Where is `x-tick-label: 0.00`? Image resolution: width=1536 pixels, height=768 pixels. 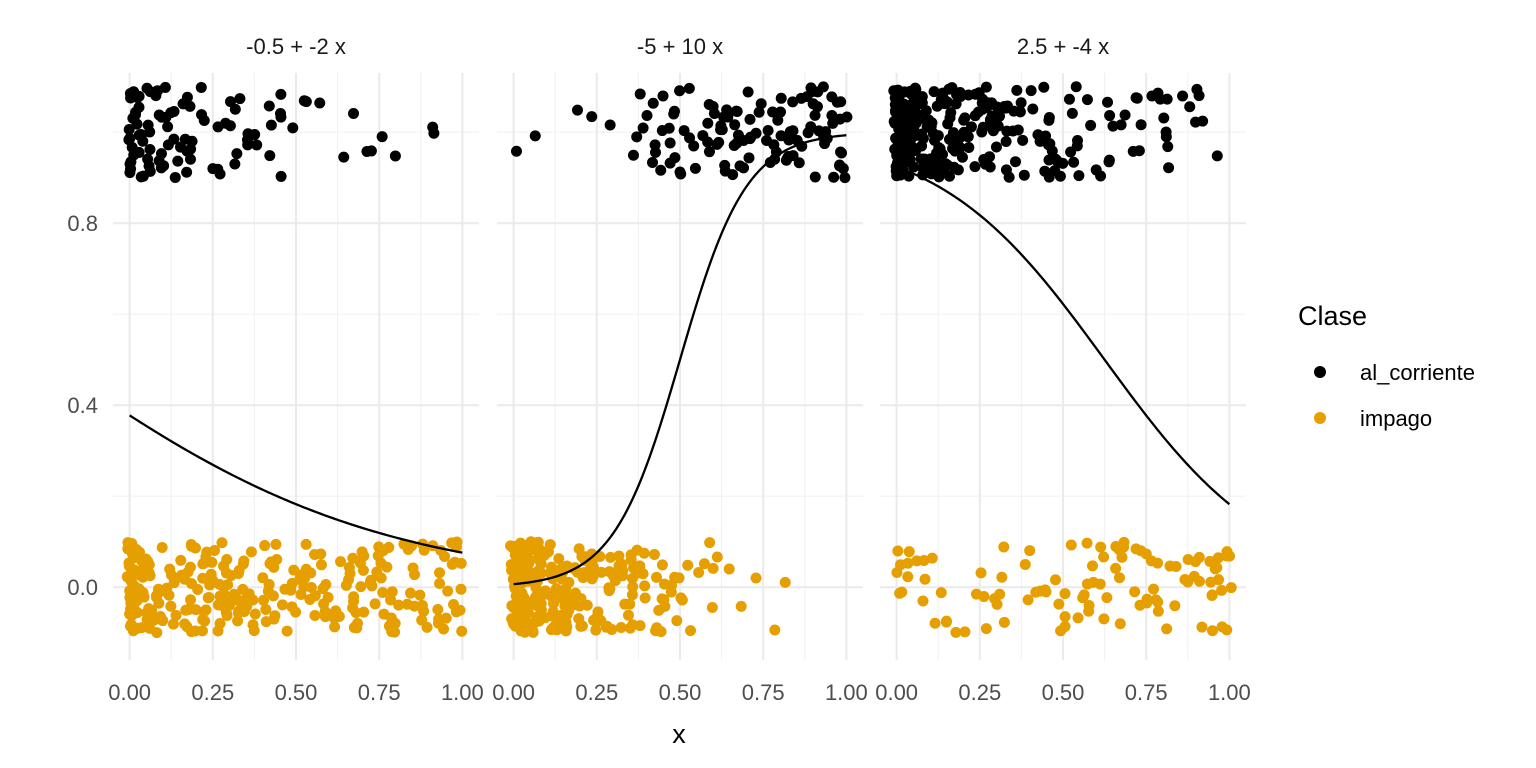 x-tick-label: 0.00 is located at coordinates (896, 692).